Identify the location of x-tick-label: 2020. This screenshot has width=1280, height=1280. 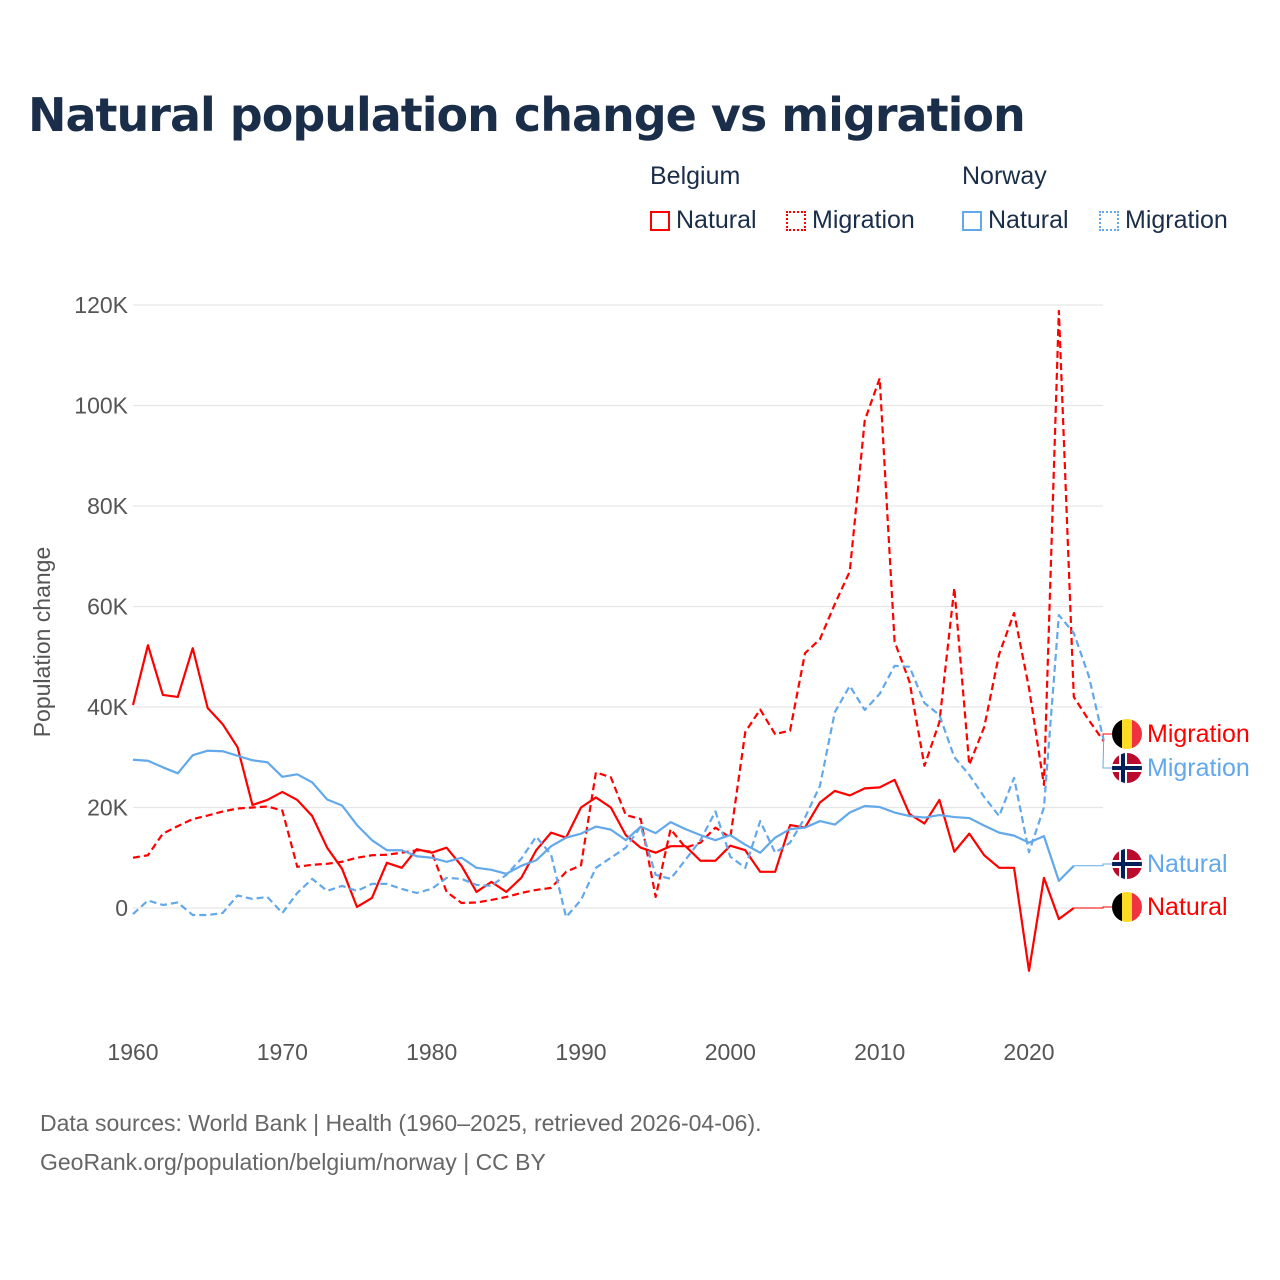
(1028, 1052).